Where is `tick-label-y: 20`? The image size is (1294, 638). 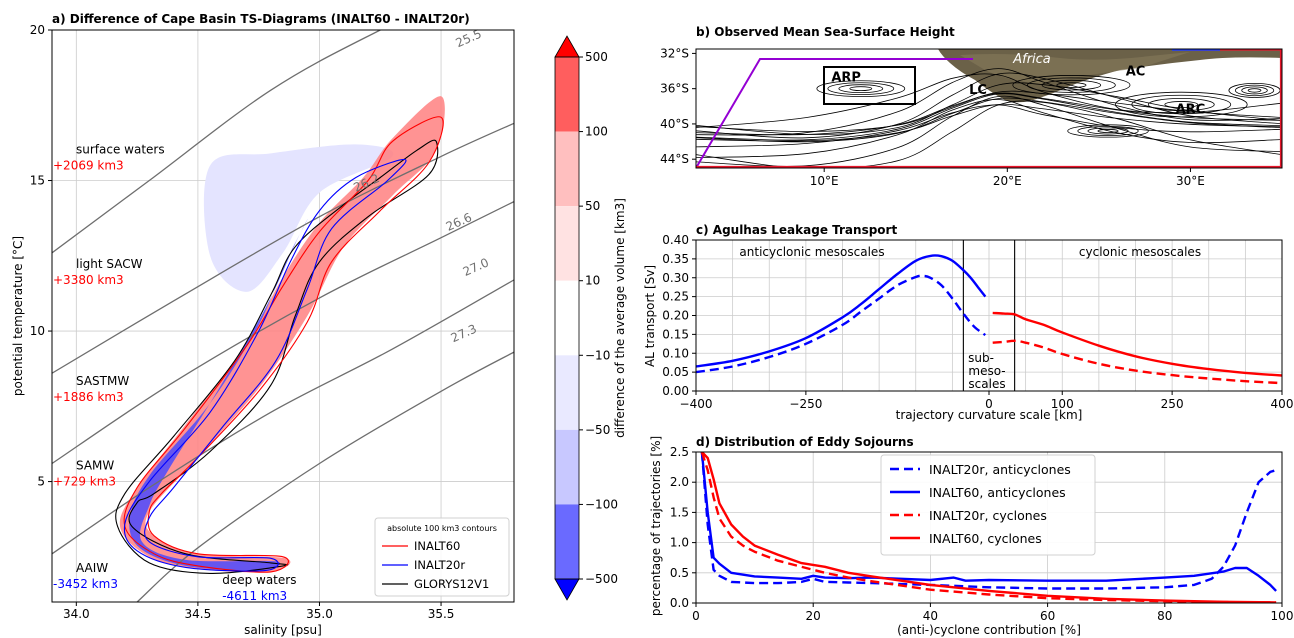 tick-label-y: 20 is located at coordinates (37, 30).